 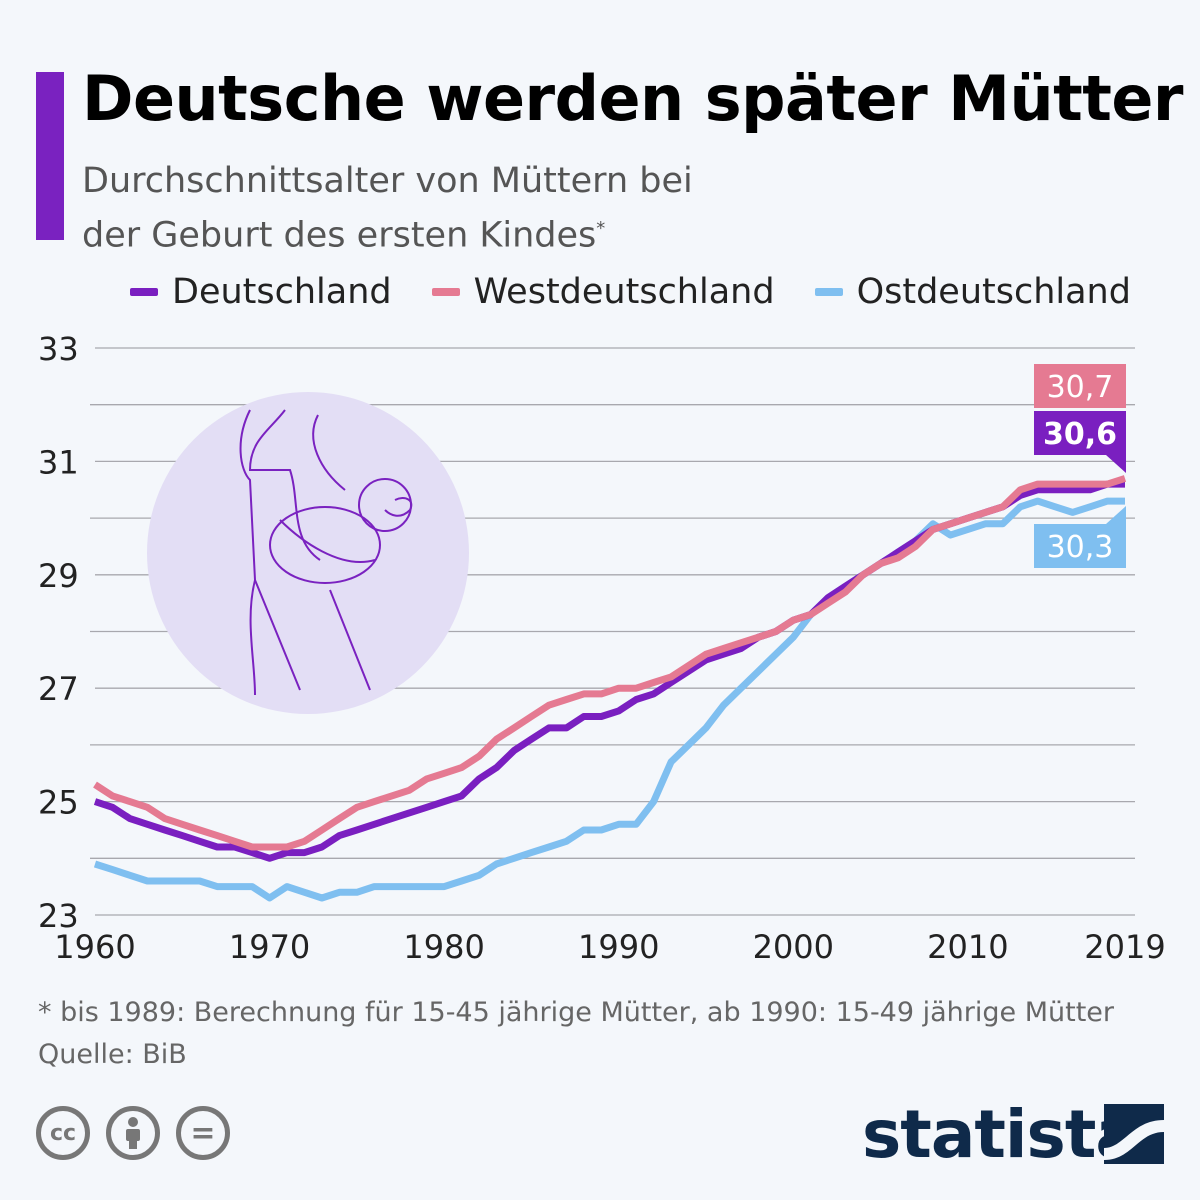 I want to click on accent-bar, so click(x=50, y=156).